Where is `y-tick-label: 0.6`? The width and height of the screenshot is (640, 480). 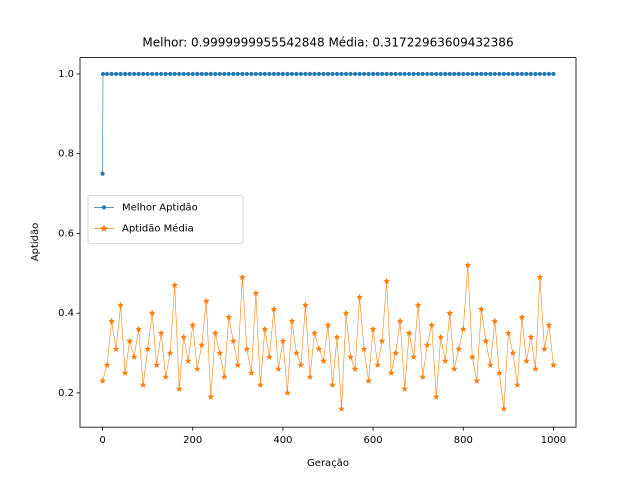
y-tick-label: 0.6 is located at coordinates (66, 233).